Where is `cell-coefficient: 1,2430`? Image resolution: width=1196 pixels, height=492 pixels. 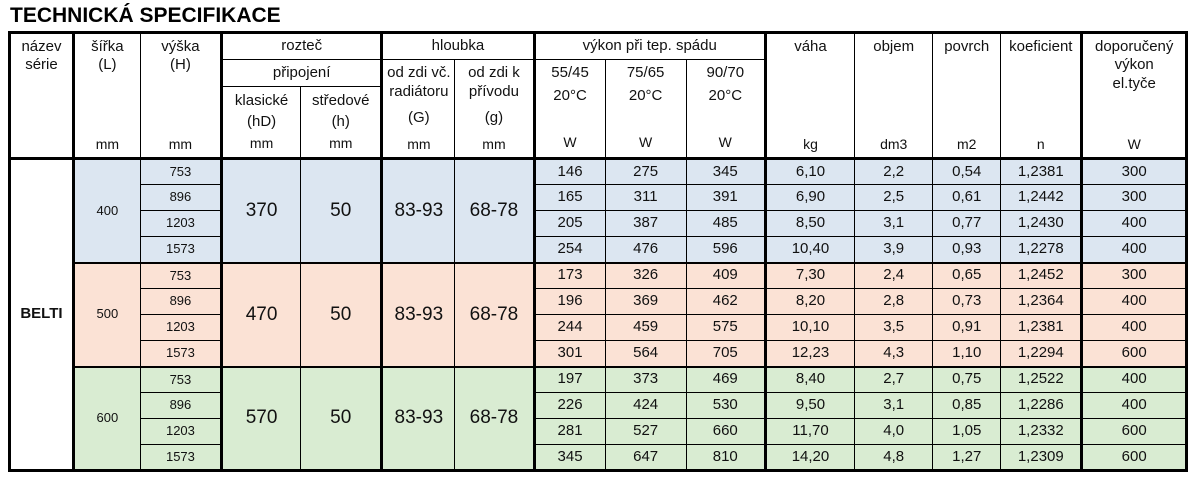 cell-coefficient: 1,2430 is located at coordinates (1041, 223).